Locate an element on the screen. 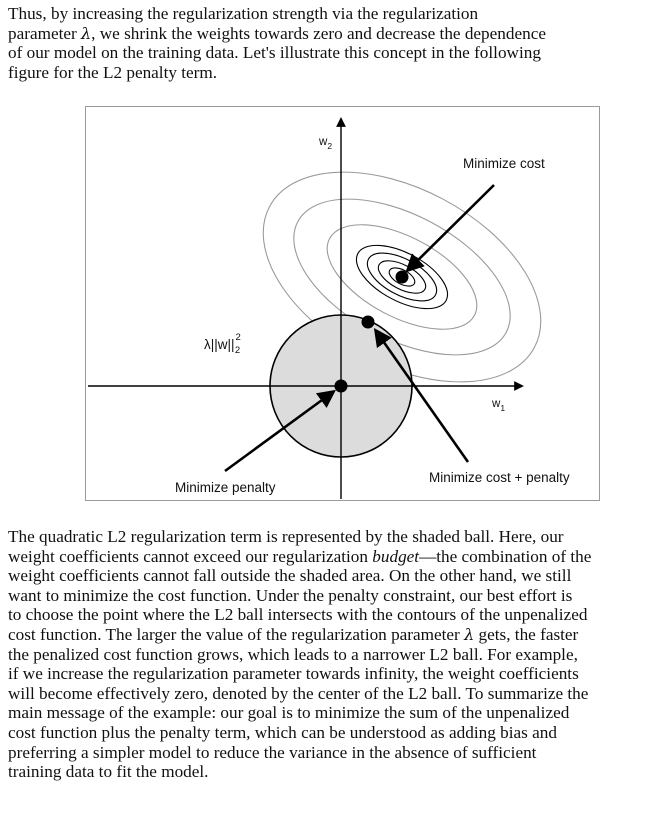  text-run: parameter is located at coordinates (44, 33).